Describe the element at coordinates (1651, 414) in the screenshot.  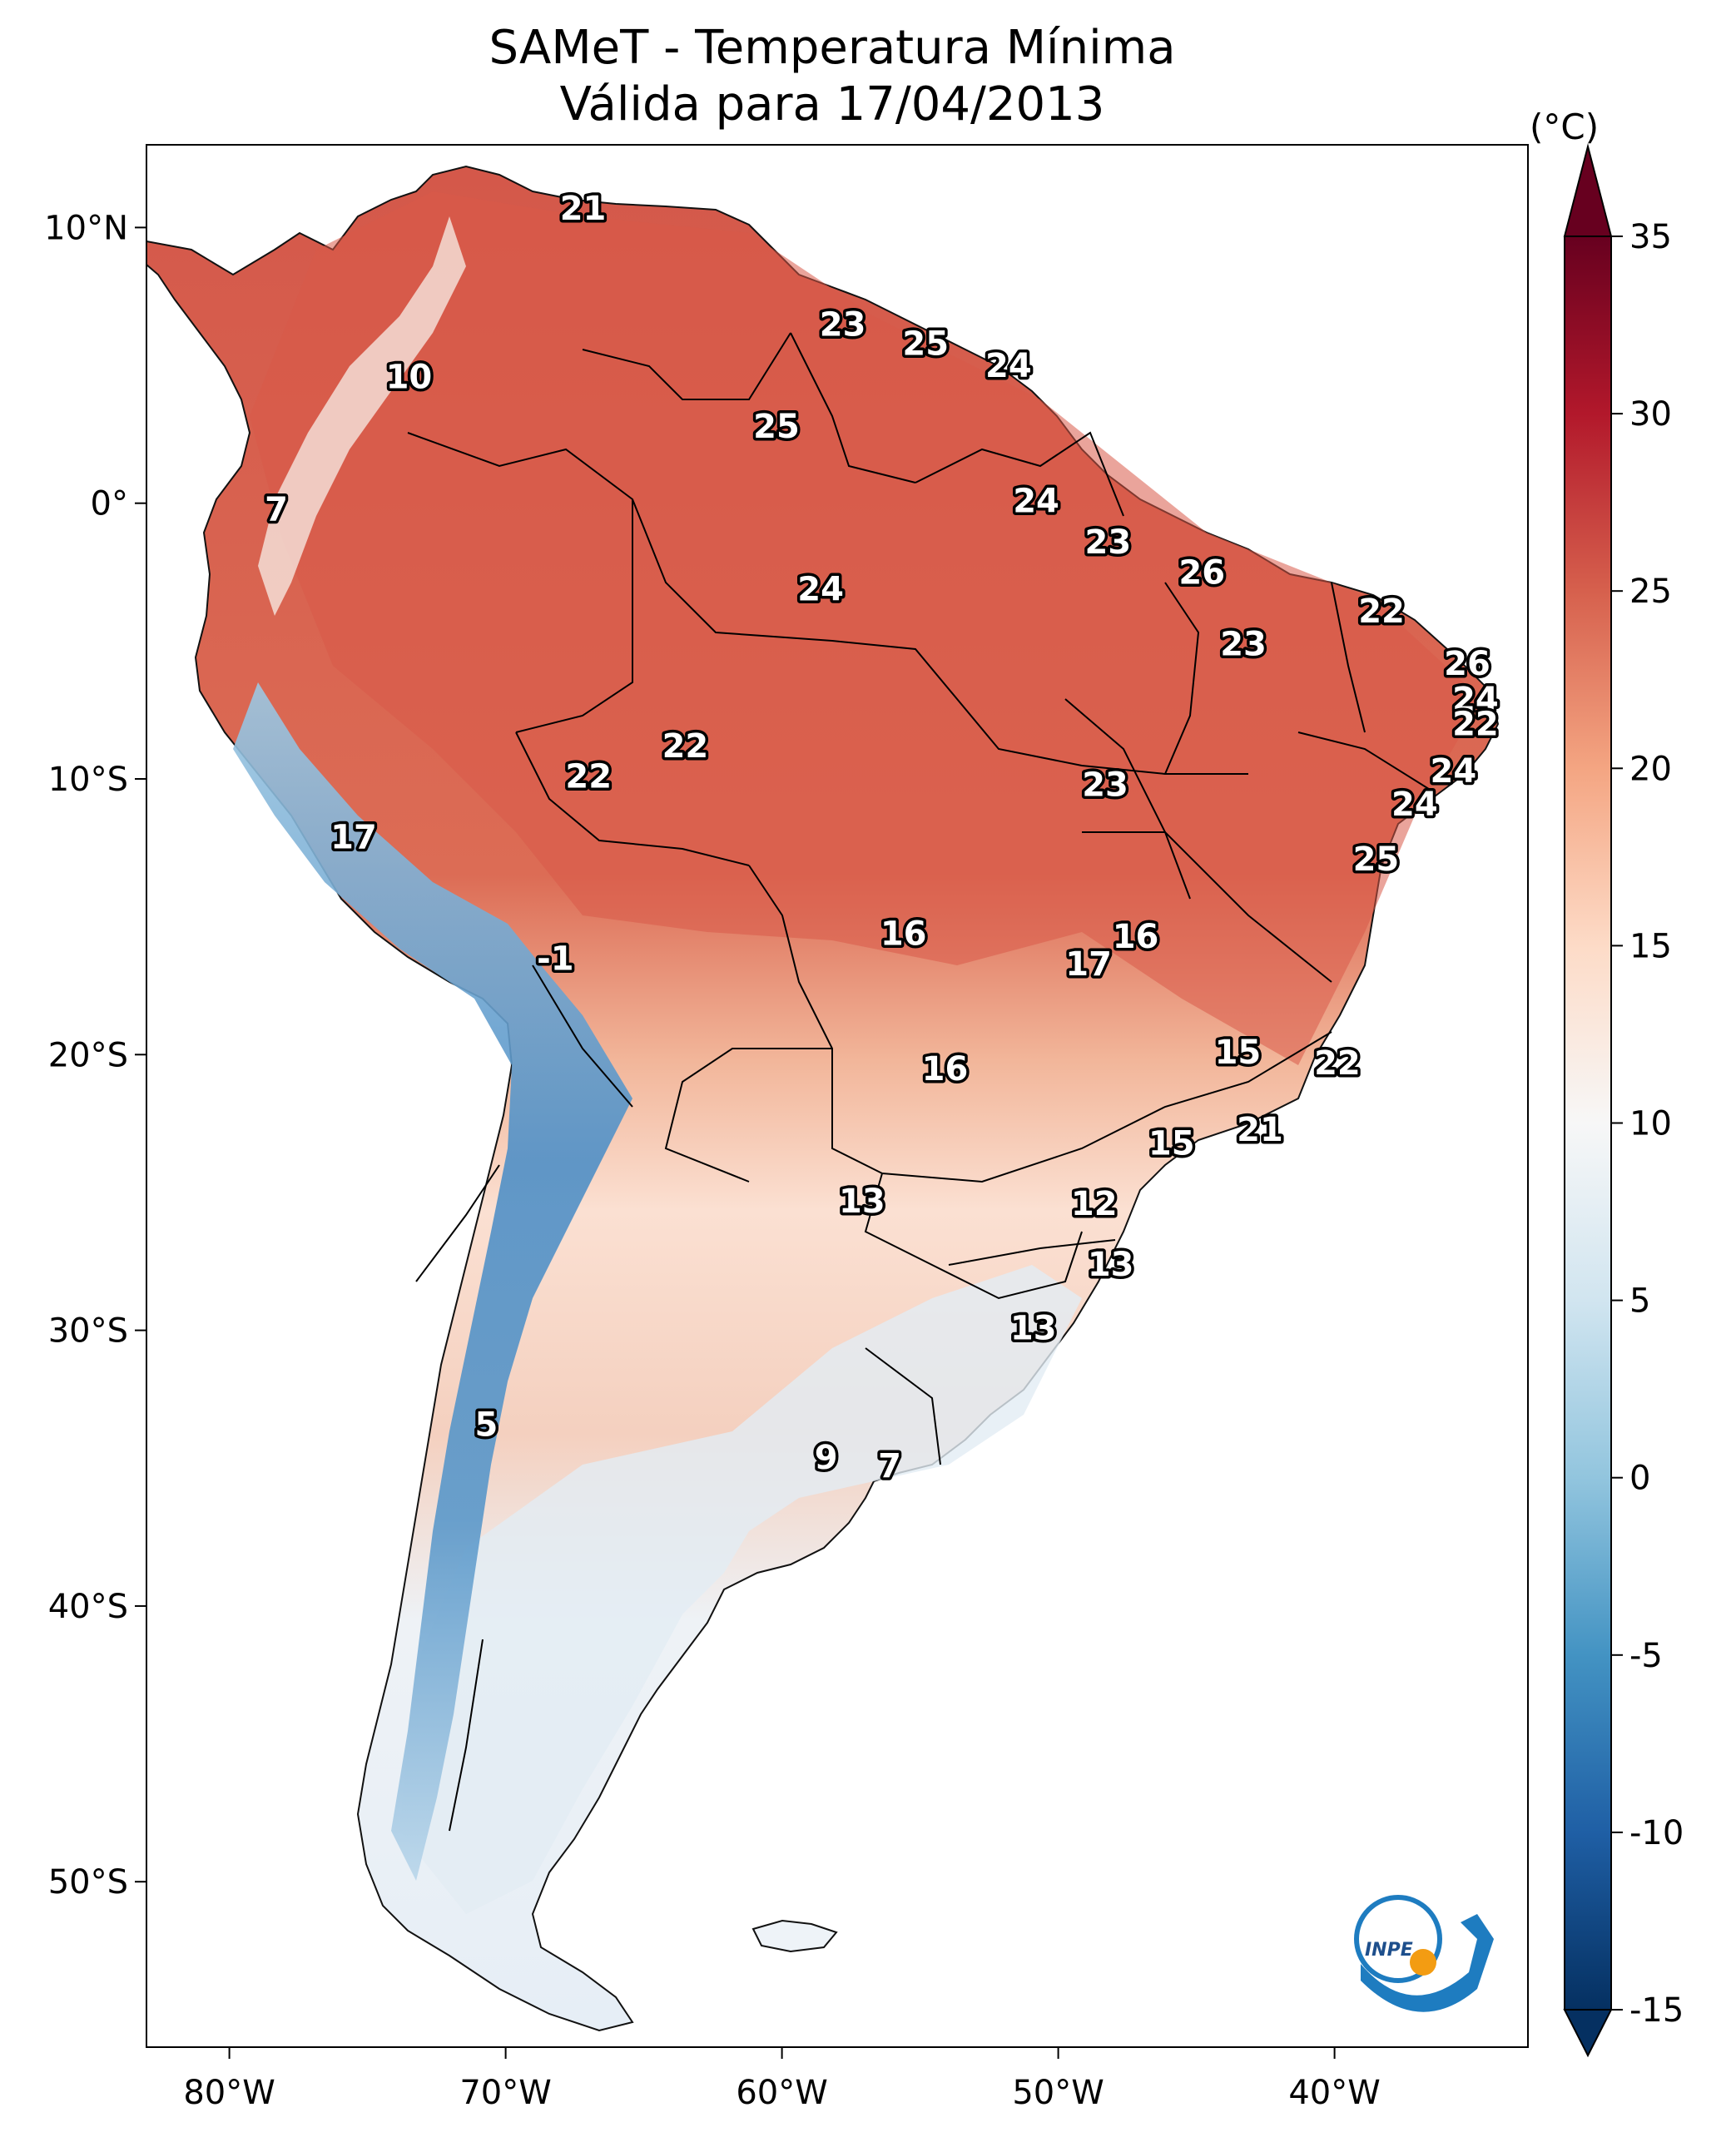
I see `colorbar-tick-label: 30` at that location.